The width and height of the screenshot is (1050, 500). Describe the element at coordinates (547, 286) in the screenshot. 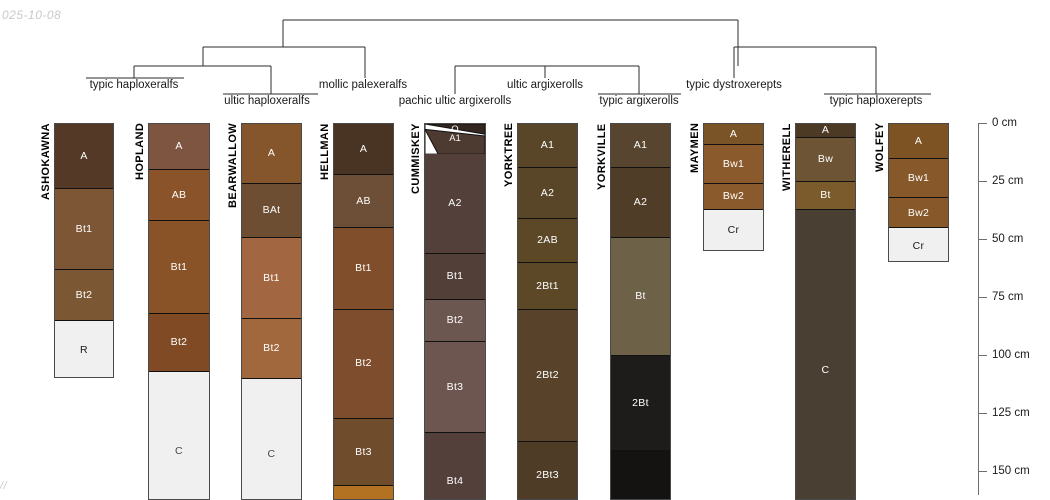

I see `soil-horizon: 2Bt1` at that location.